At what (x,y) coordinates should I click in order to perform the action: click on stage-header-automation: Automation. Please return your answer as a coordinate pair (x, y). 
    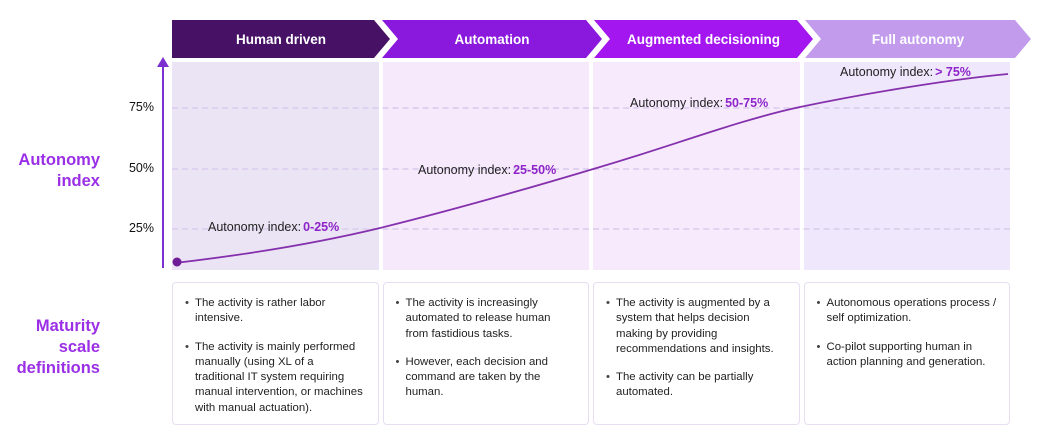
    Looking at the image, I should click on (492, 39).